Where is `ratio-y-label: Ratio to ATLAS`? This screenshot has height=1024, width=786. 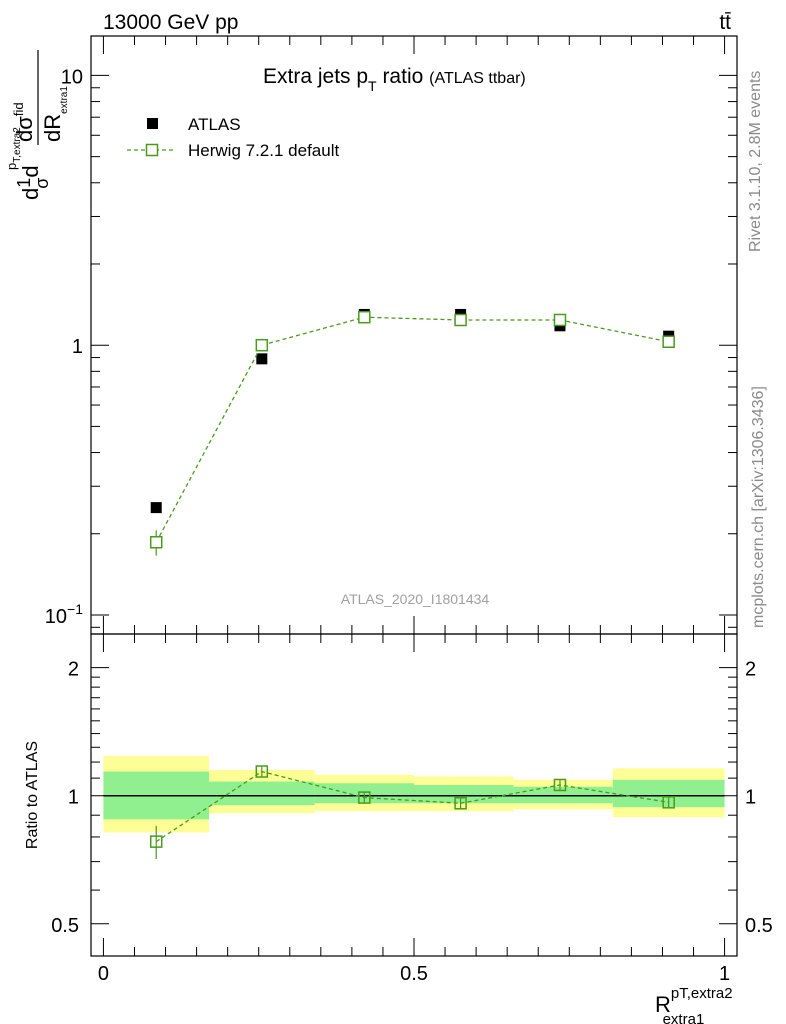
ratio-y-label: Ratio to ATLAS is located at coordinates (32, 795).